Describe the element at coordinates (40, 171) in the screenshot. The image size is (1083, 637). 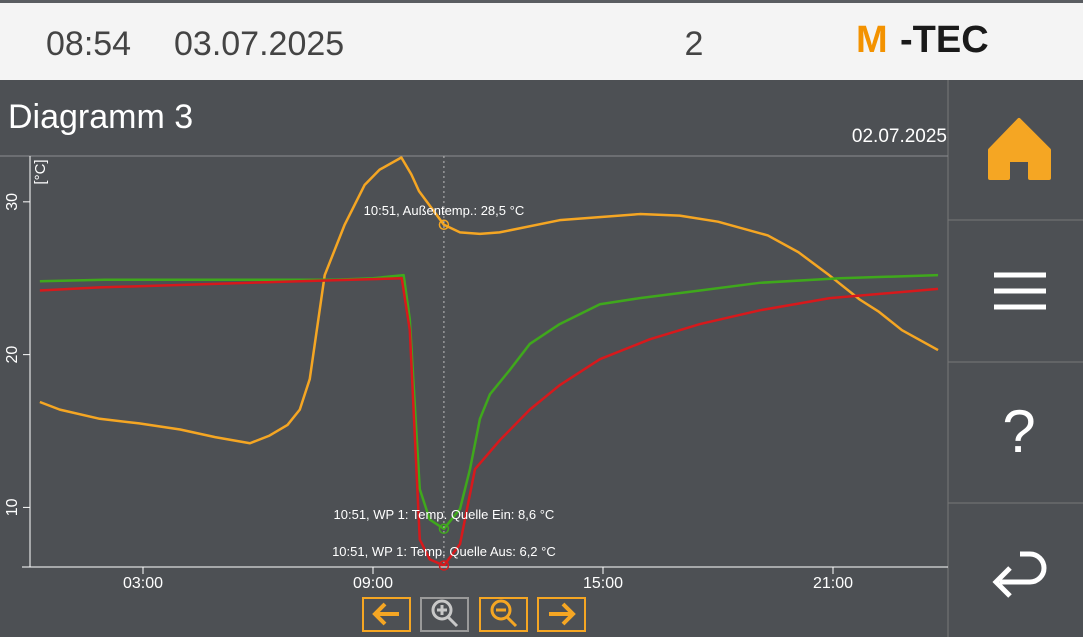
I see `y-axis-label: [°C]` at that location.